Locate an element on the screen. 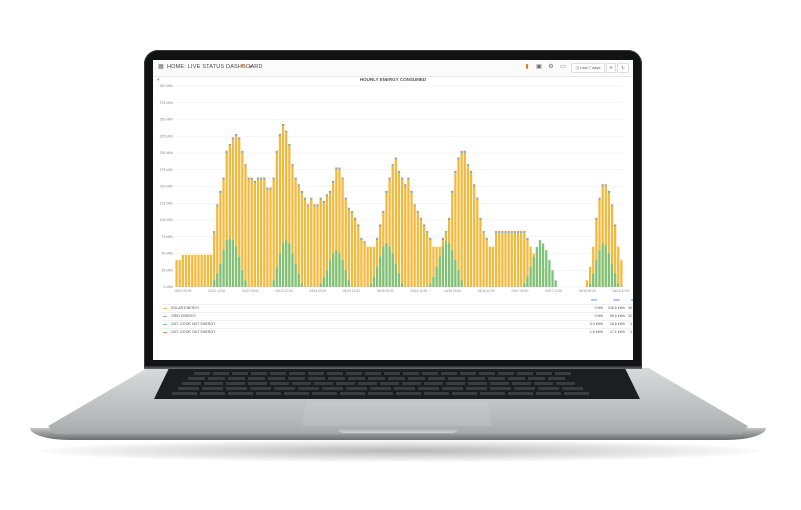 Image resolution: width=801 pixels, height=510 pixels. share-icon: ◂ is located at coordinates (250, 67).